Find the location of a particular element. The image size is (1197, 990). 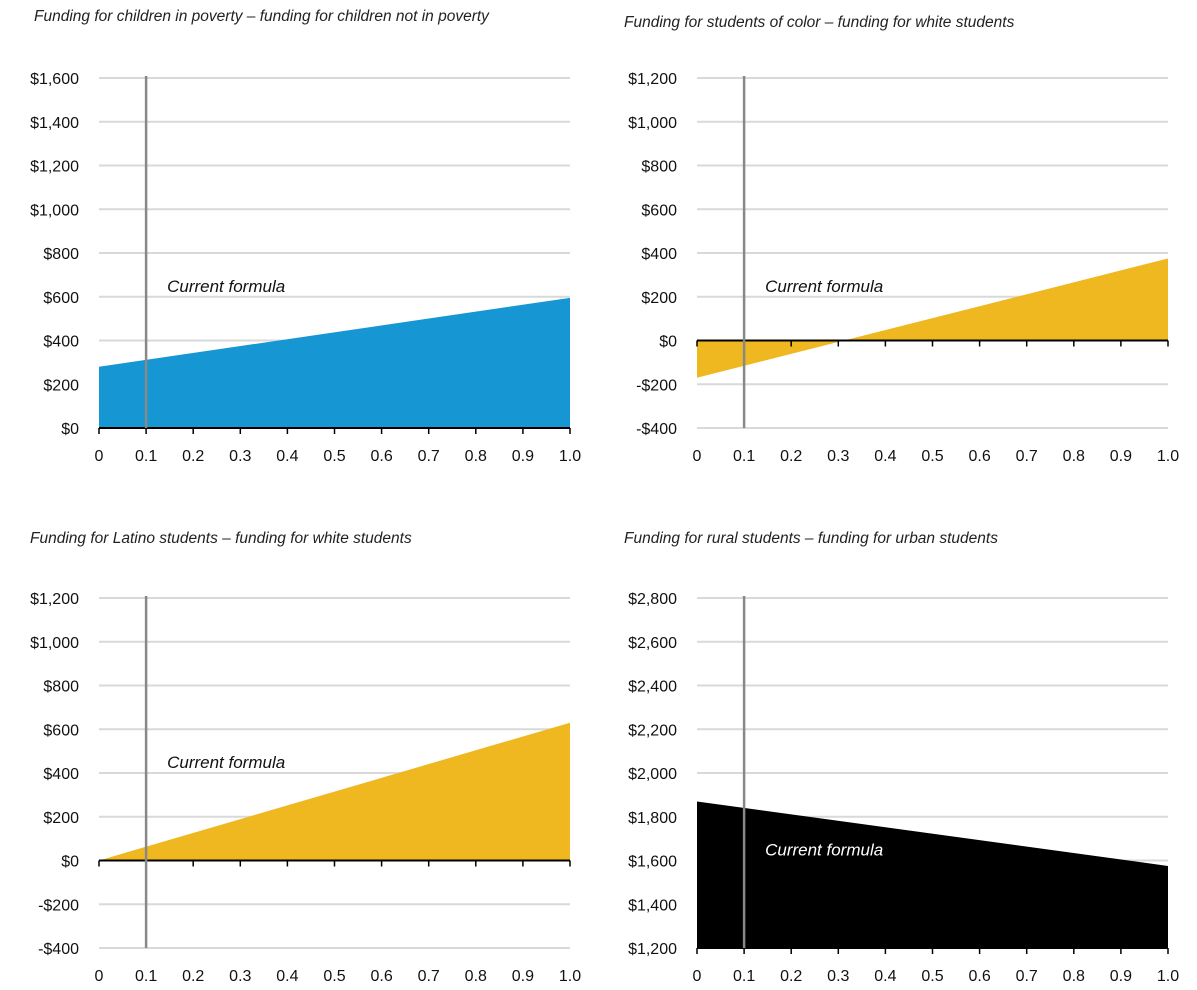

y-tick-label: $2,400 is located at coordinates (652, 687).